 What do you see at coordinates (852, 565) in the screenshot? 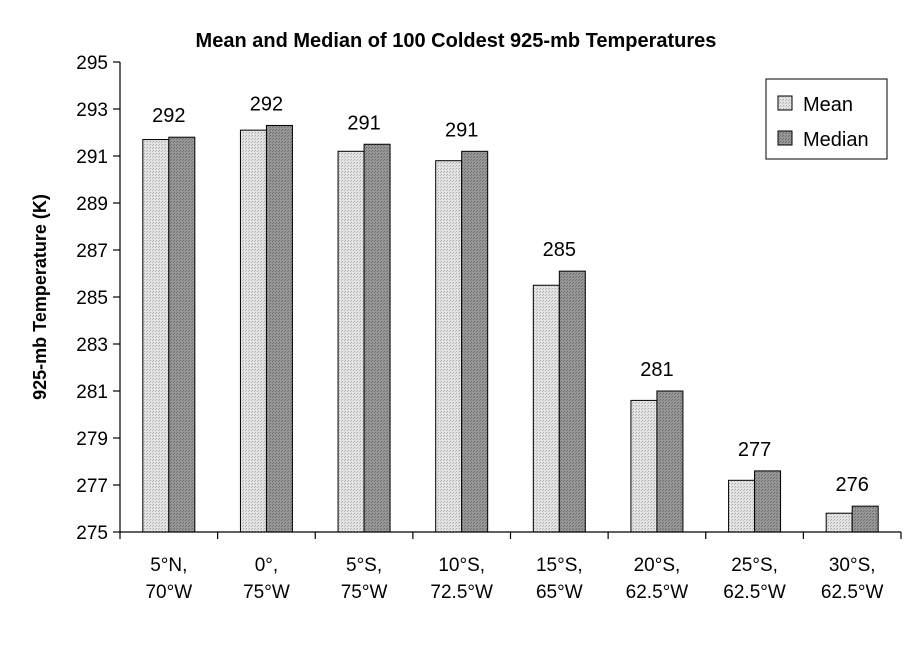
I see `x-tick-label-7-0: 30°S,` at bounding box center [852, 565].